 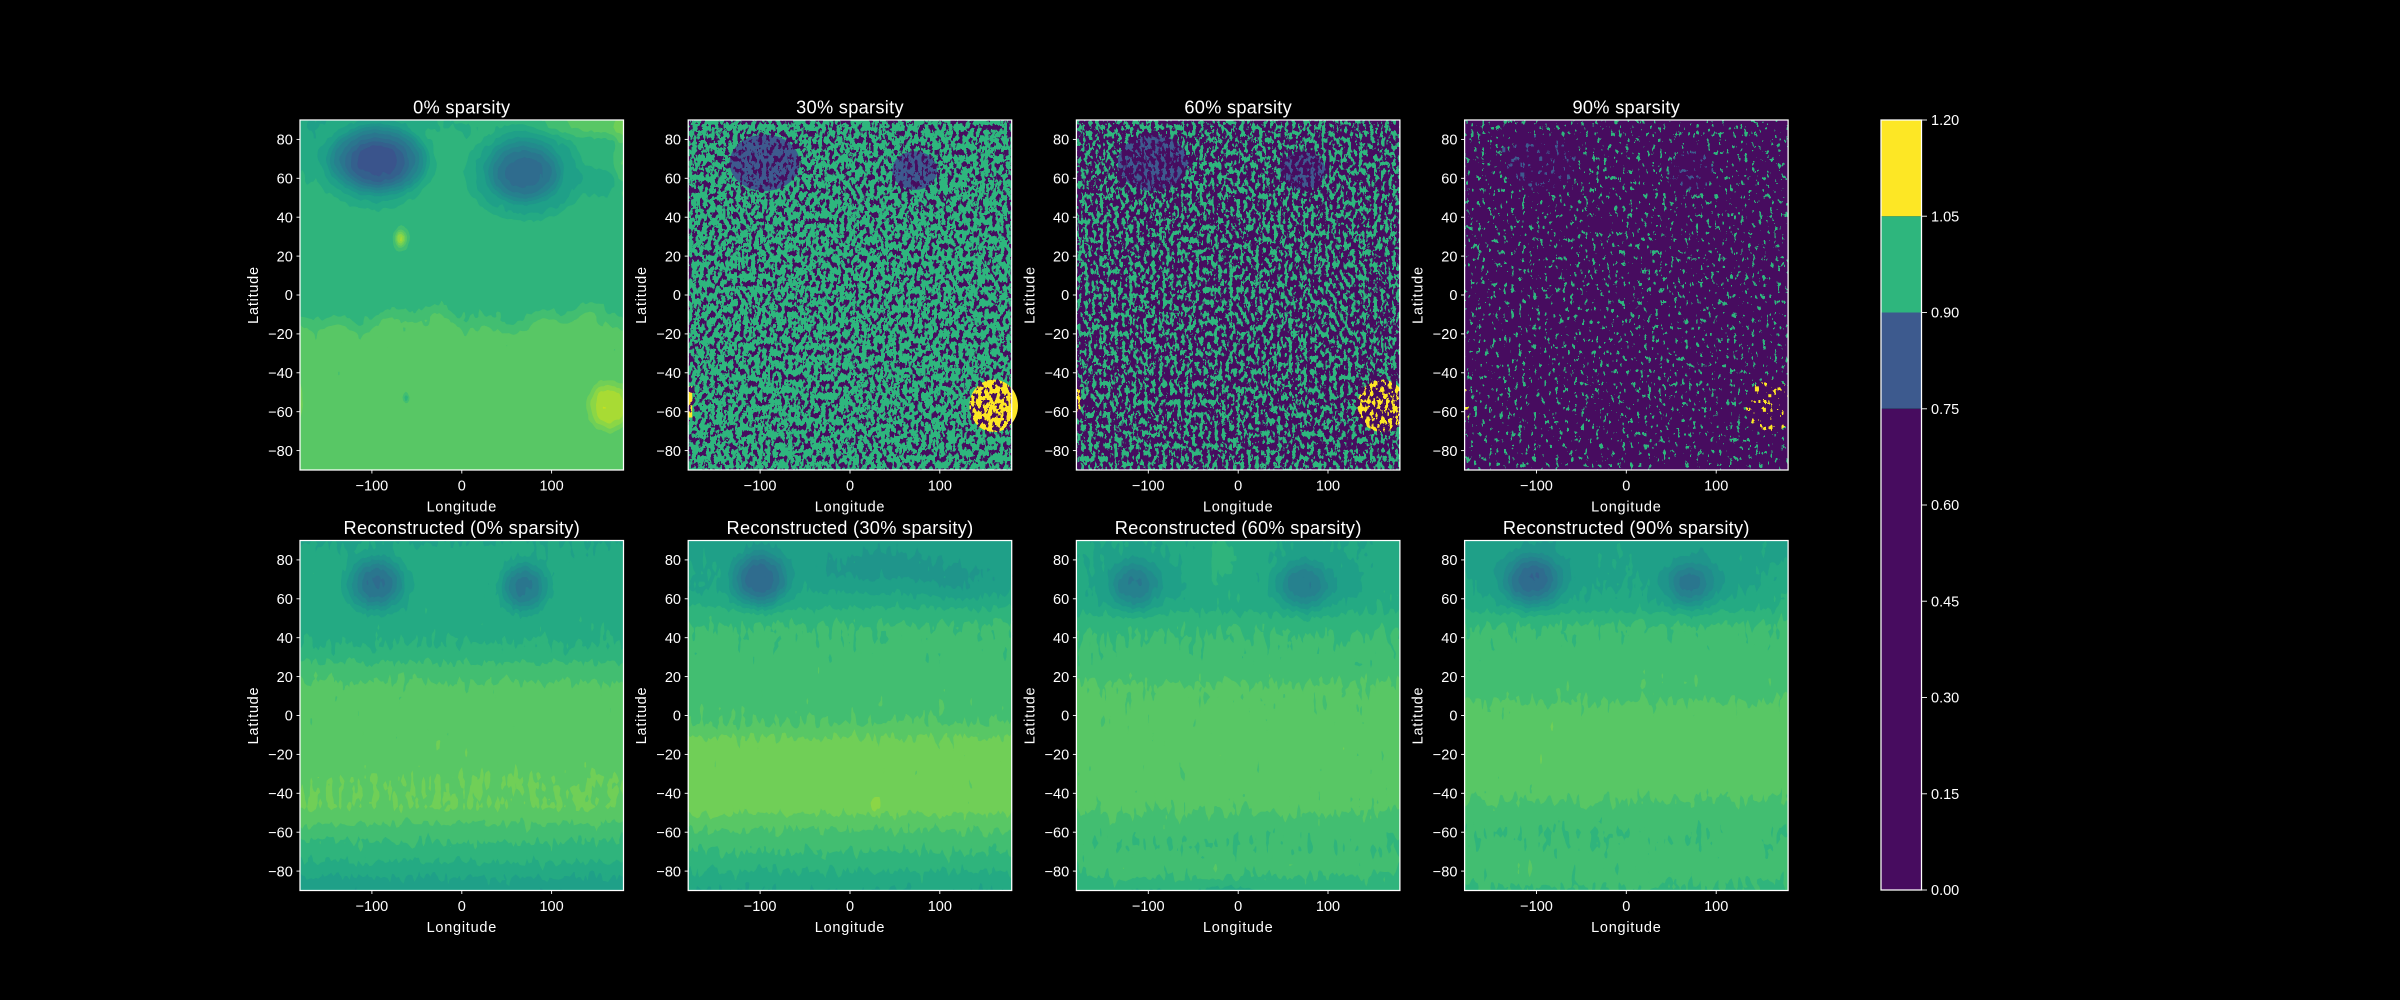 What do you see at coordinates (1945, 121) in the screenshot?
I see `svg-text: 1.20` at bounding box center [1945, 121].